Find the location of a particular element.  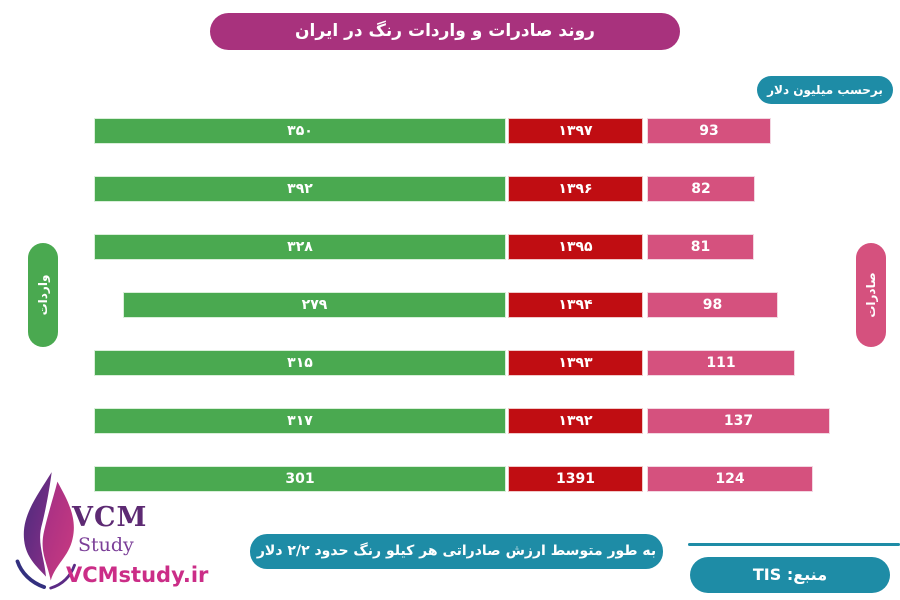

year-box: ۱۳۹۶ is located at coordinates (575, 189).